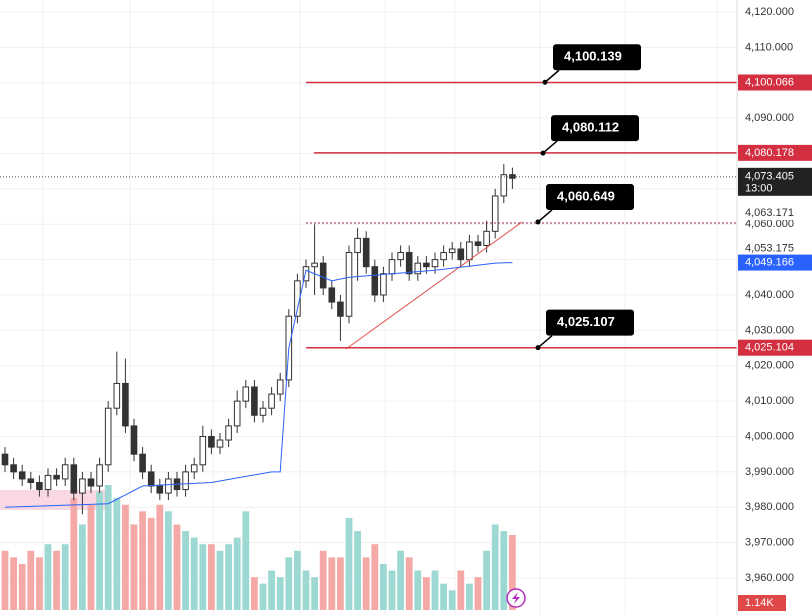 This screenshot has width=812, height=615. What do you see at coordinates (769, 507) in the screenshot?
I see `y-tick-label: 3,980.000` at bounding box center [769, 507].